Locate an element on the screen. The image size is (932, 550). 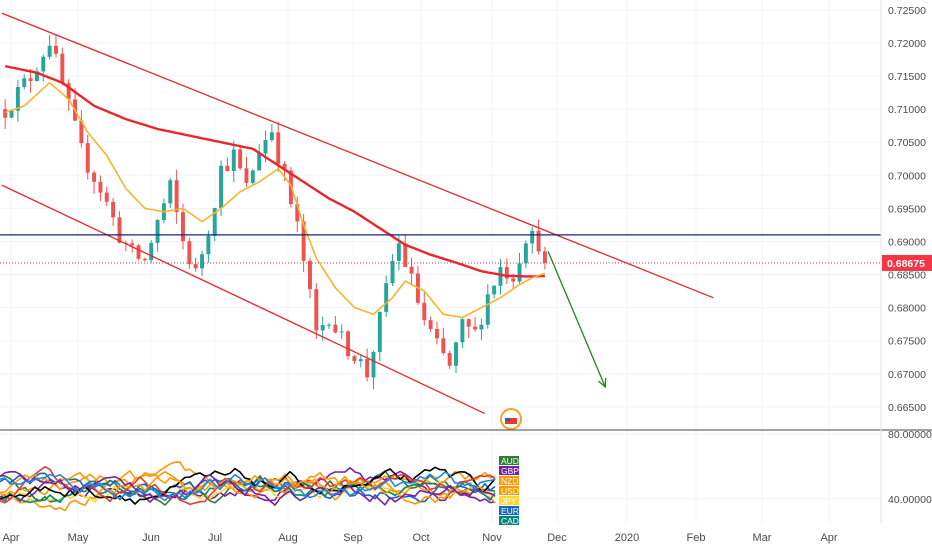
time-axis: Apr May Jun Jul Aug Sep Oct Nov Dec 2020 Feb Mar Apr is located at coordinates (419, 538).